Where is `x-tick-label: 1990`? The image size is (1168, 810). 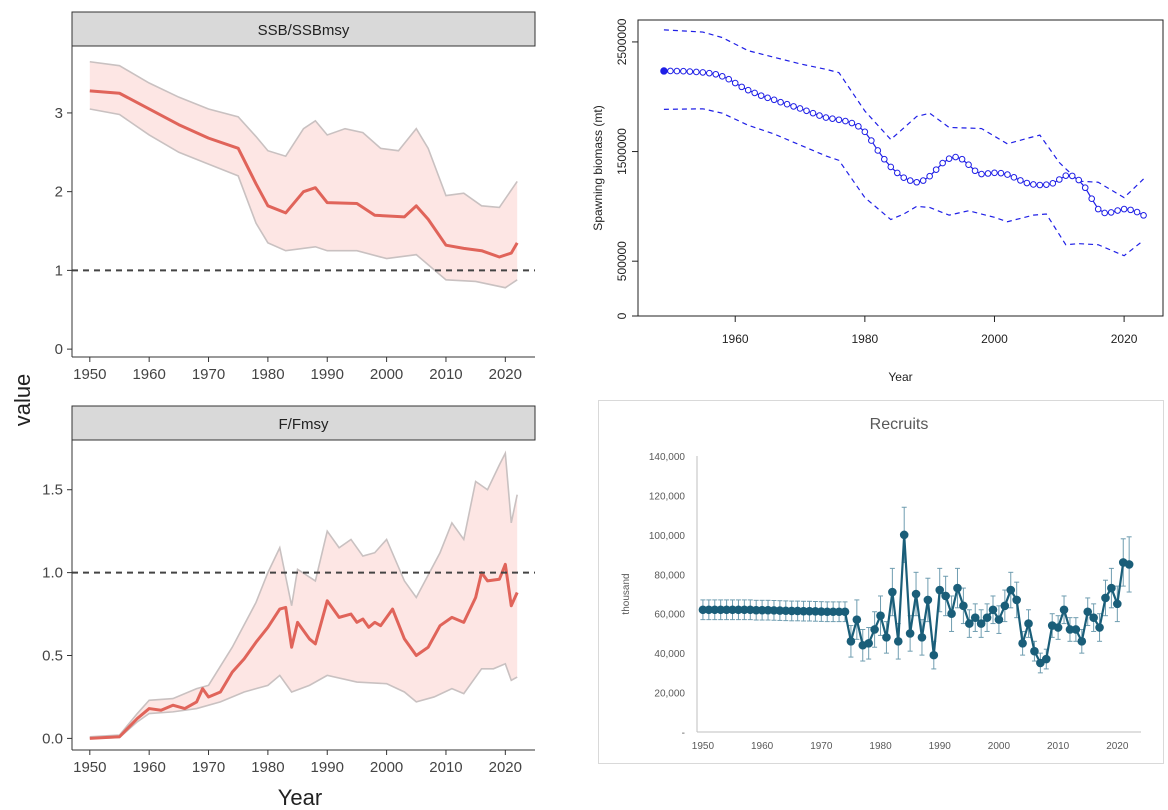 x-tick-label: 1990 is located at coordinates (327, 374).